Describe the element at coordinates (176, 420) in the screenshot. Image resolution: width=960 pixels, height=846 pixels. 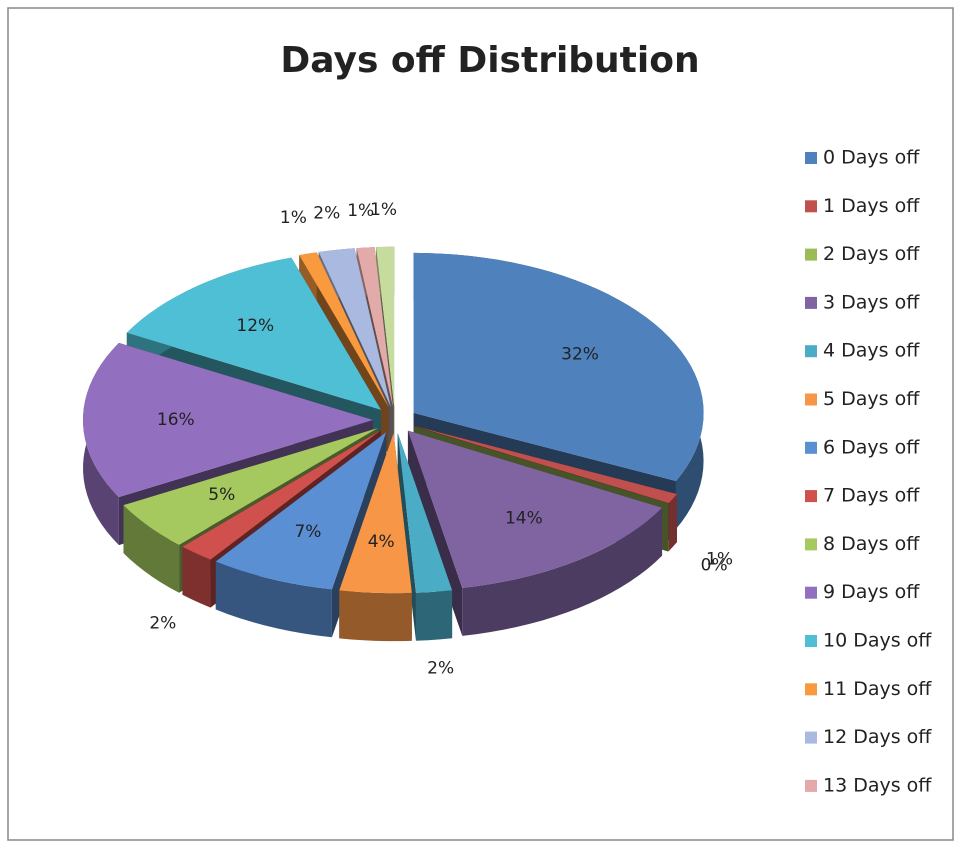
I see `data-label: 16%` at that location.